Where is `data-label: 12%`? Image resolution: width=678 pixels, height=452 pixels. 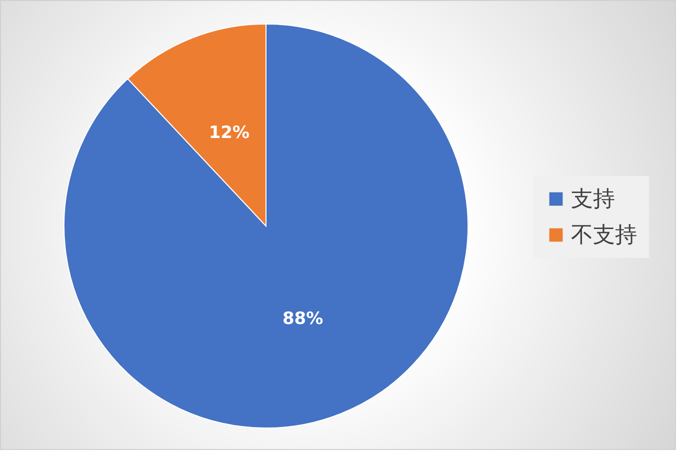 data-label: 12% is located at coordinates (229, 133).